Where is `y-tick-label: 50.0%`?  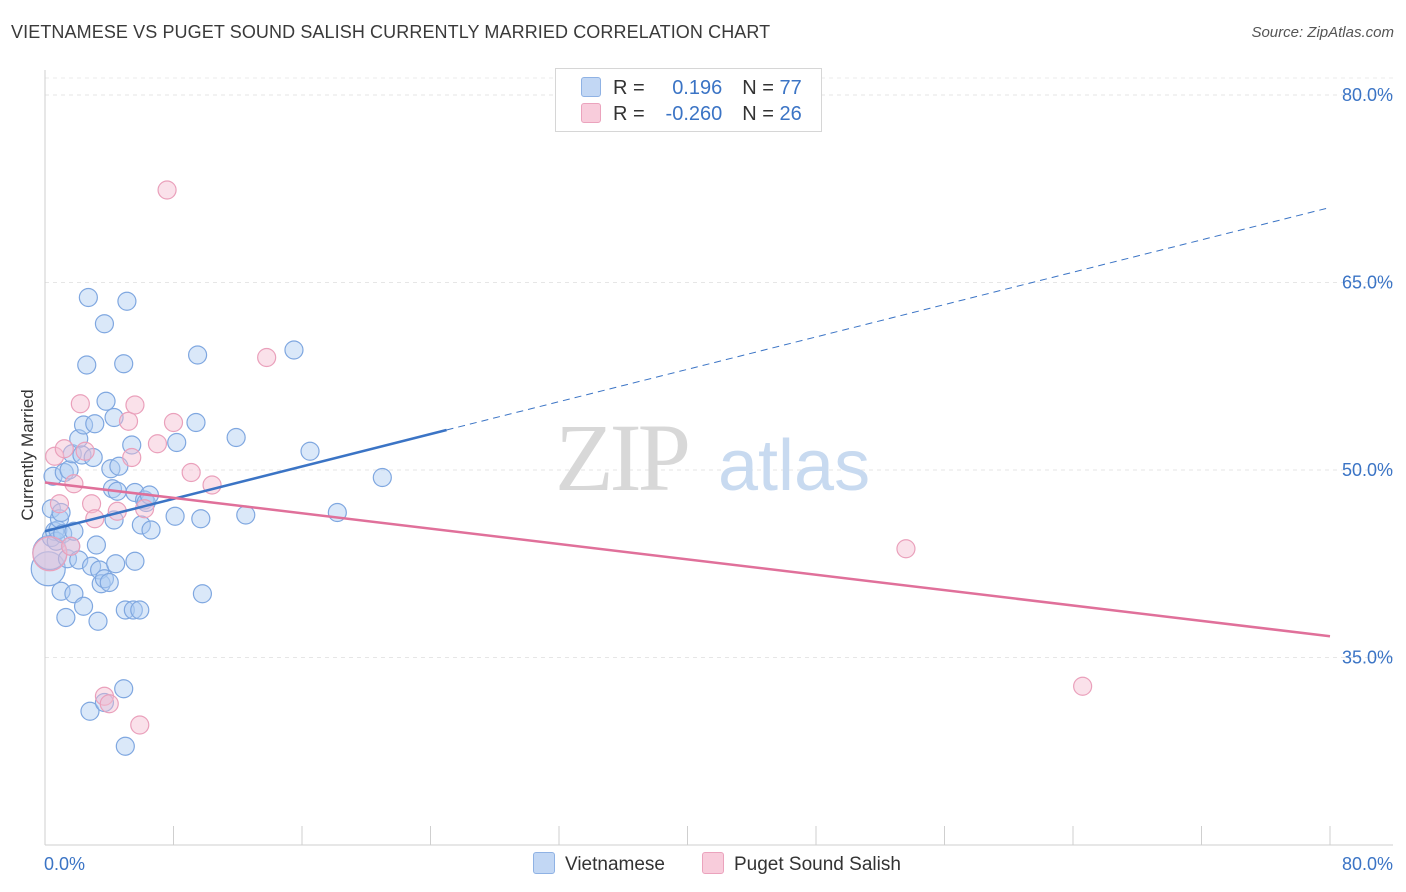 y-tick-label: 50.0% is located at coordinates (1367, 470).